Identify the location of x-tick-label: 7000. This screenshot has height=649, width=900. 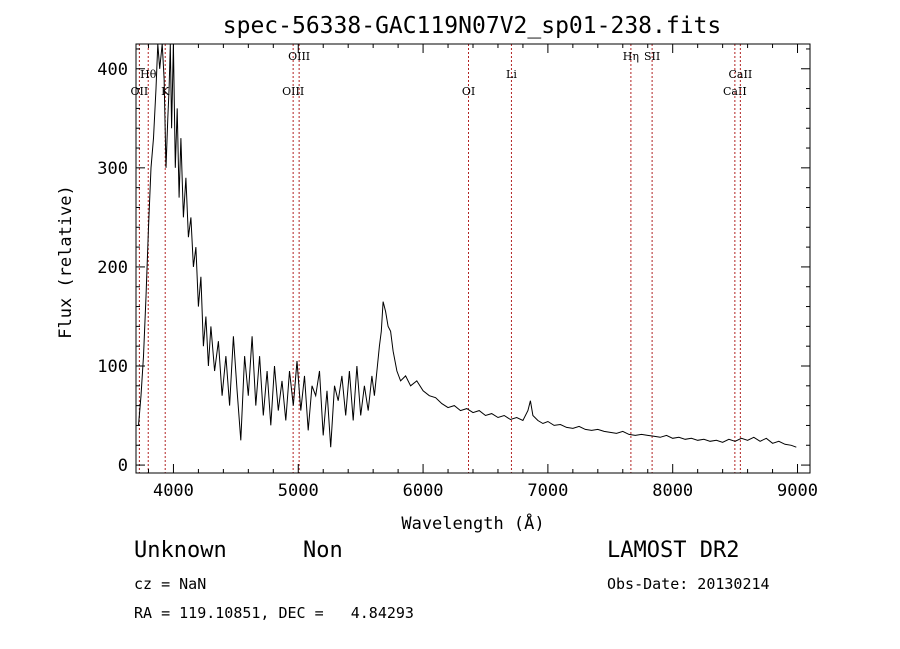
(547, 491).